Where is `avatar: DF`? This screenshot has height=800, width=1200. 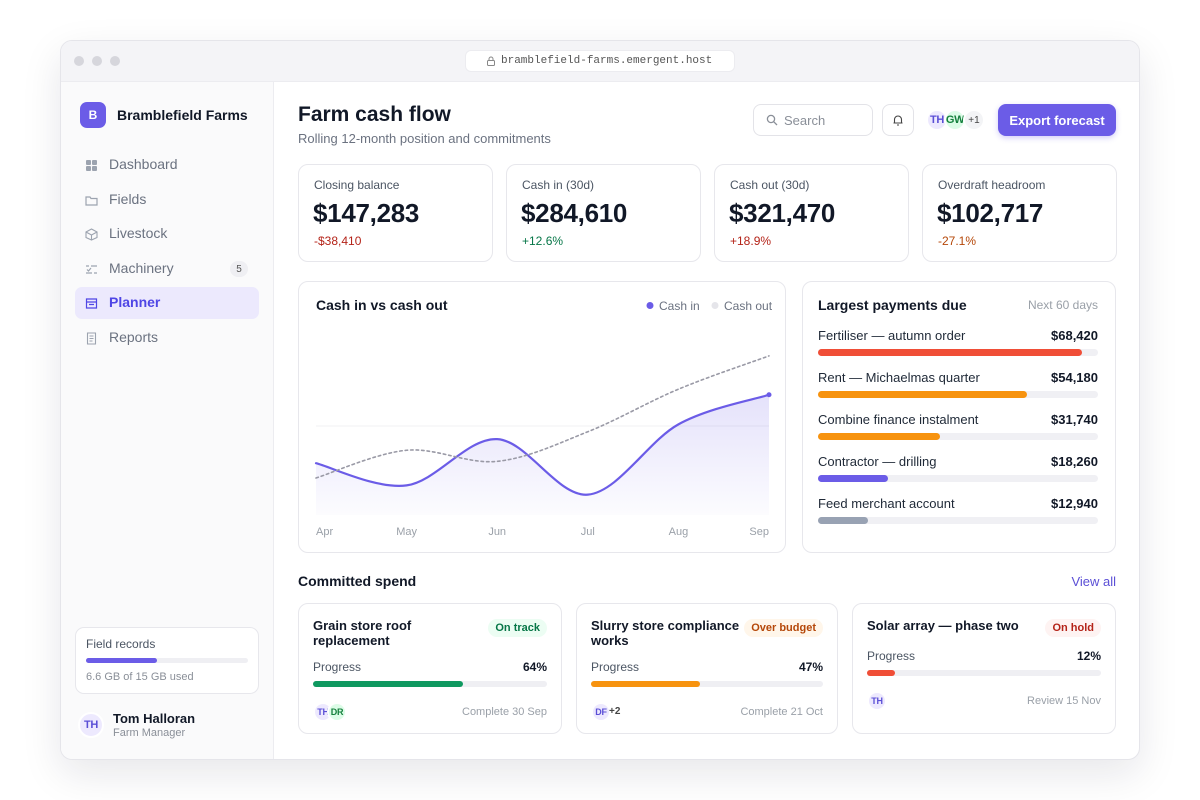 avatar: DF is located at coordinates (601, 712).